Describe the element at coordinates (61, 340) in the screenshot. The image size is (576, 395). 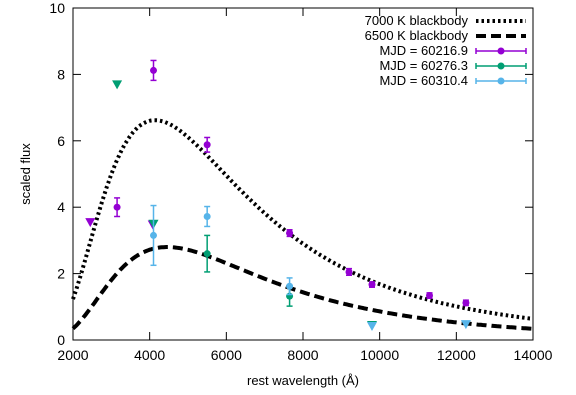
I see `y-tick-label: 0` at that location.